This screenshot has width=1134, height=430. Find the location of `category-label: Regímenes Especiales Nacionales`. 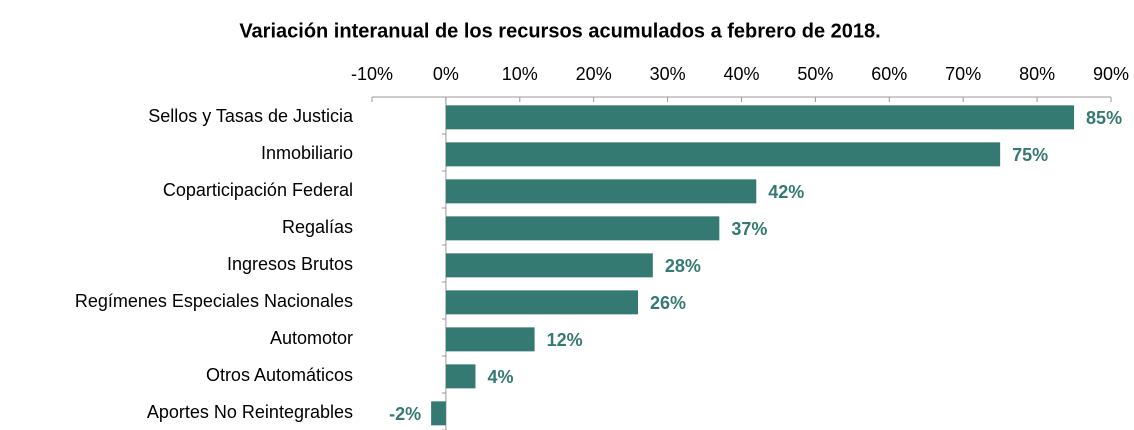

category-label: Regímenes Especiales Nacionales is located at coordinates (214, 301).